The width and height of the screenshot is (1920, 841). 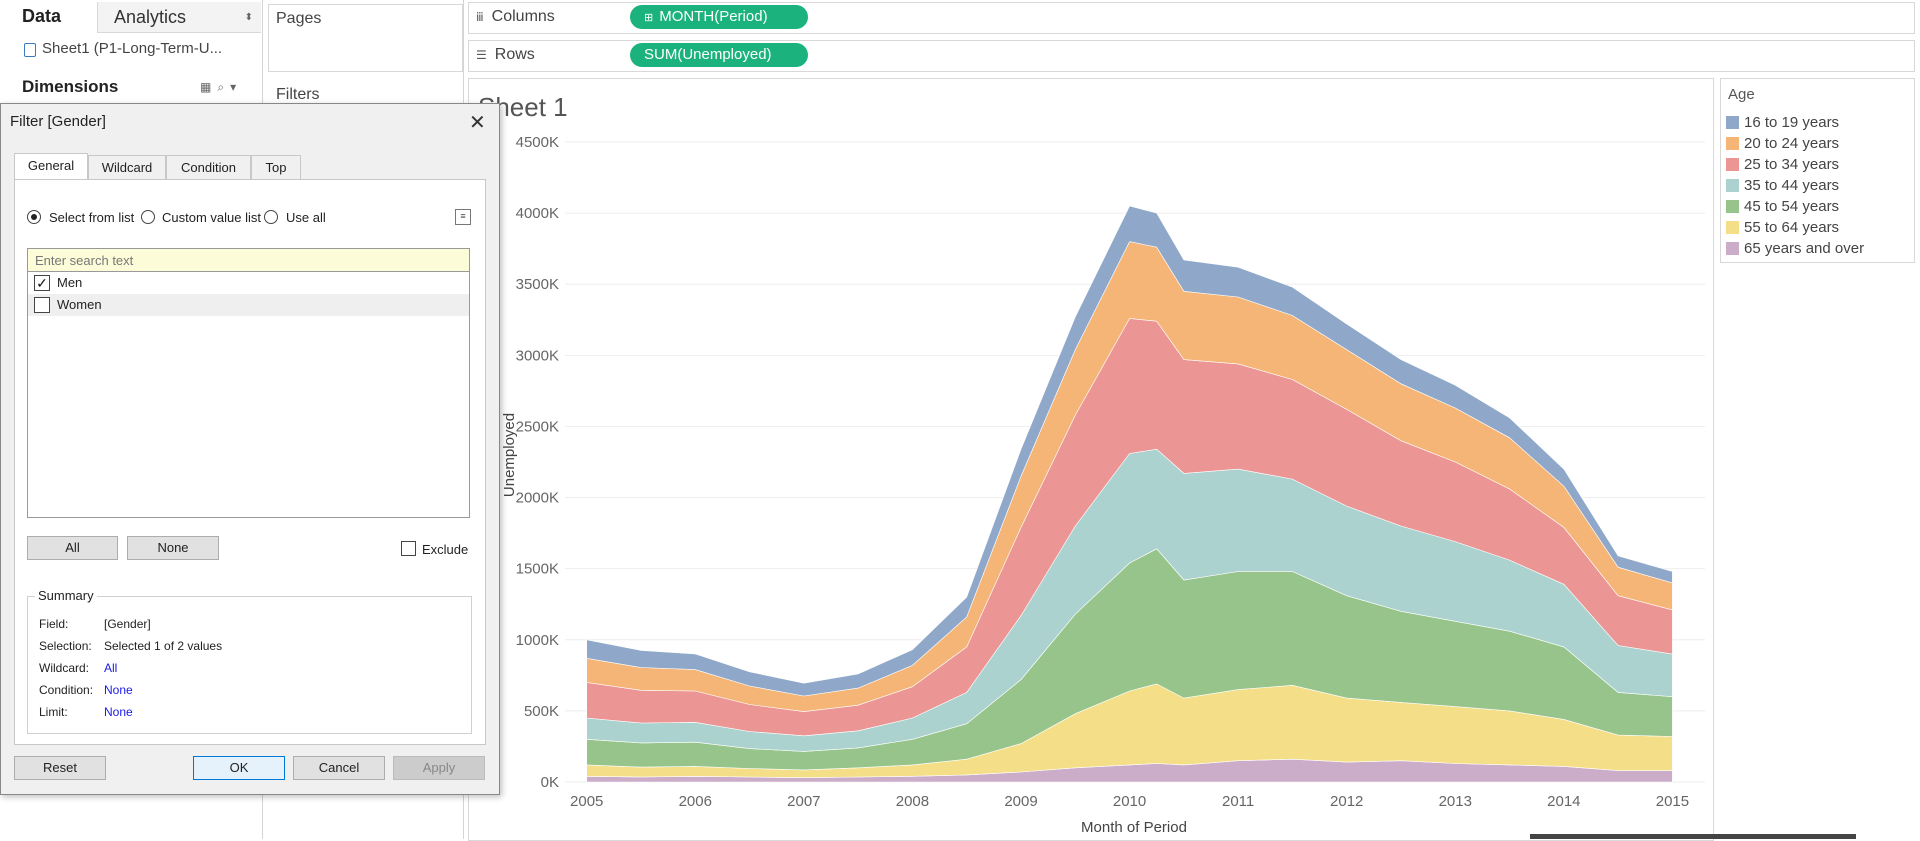 What do you see at coordinates (1792, 227) in the screenshot?
I see `legend-item-label: 55 to 64 years` at bounding box center [1792, 227].